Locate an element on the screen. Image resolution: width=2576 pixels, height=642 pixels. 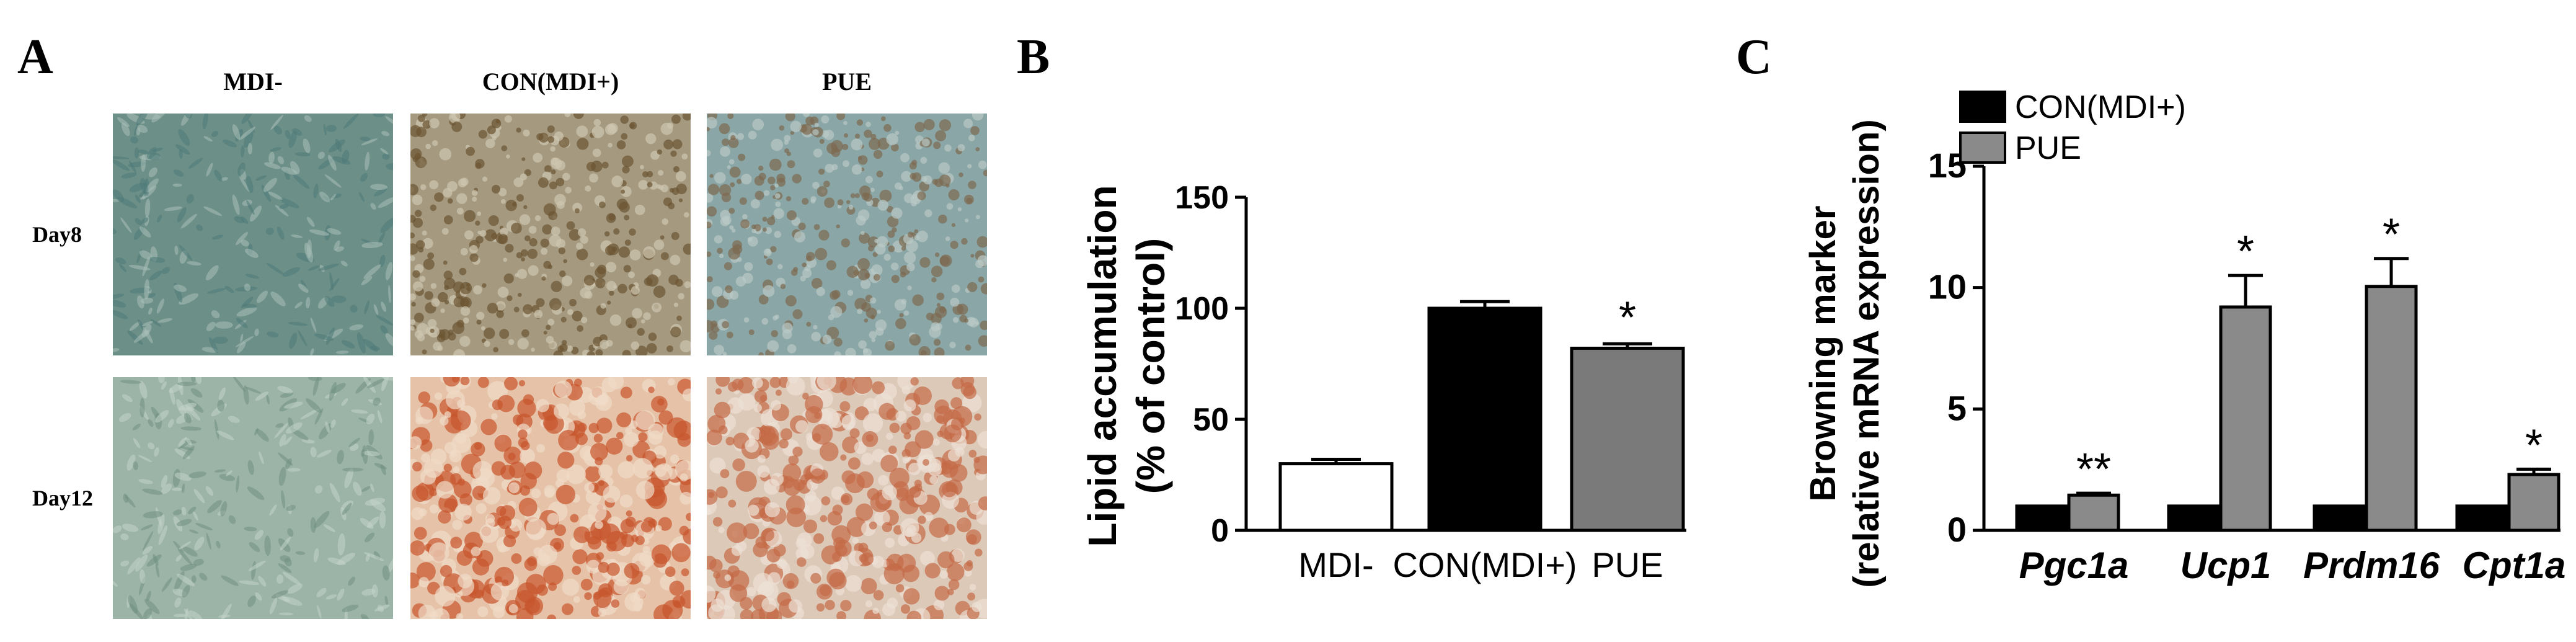
c-legend-label: CON(MDI+) is located at coordinates (2100, 107).